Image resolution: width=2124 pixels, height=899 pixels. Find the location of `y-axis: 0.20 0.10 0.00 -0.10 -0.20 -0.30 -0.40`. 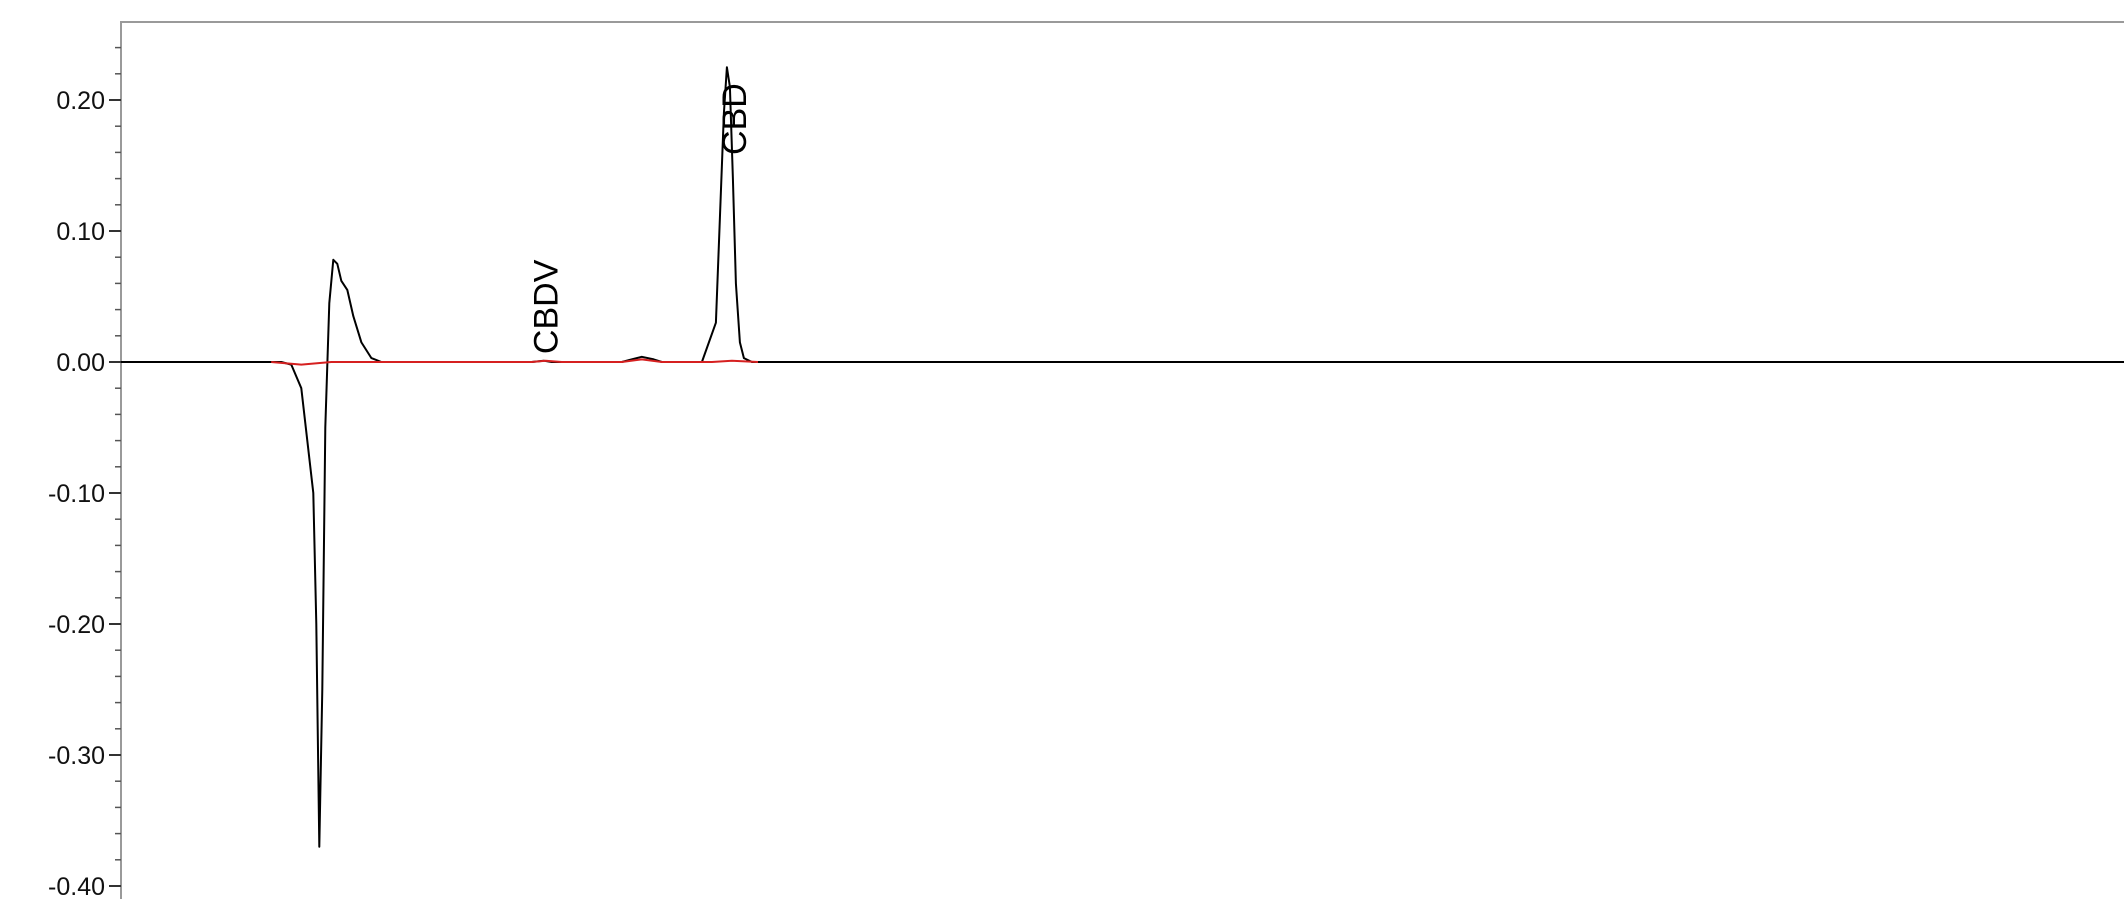

y-axis: 0.20 0.10 0.00 -0.10 -0.20 -0.30 -0.40 is located at coordinates (84, 472).